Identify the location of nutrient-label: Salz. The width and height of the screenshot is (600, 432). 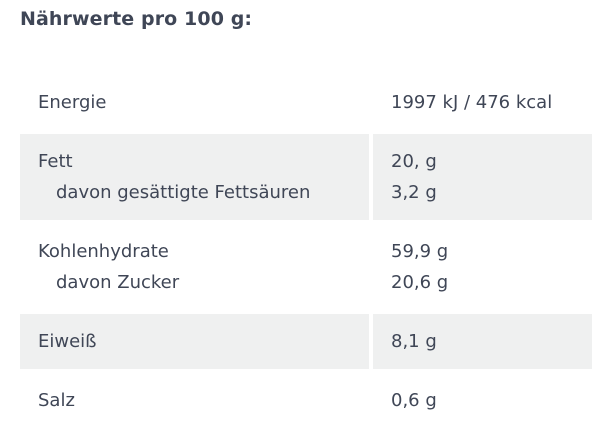
(56, 400).